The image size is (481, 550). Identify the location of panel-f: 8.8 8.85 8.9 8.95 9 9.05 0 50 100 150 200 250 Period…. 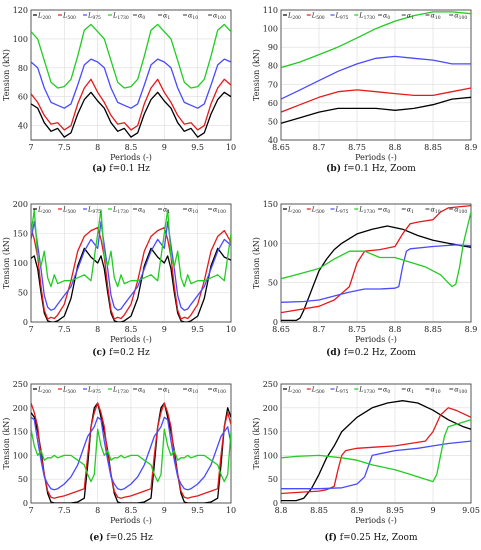
(366, 461).